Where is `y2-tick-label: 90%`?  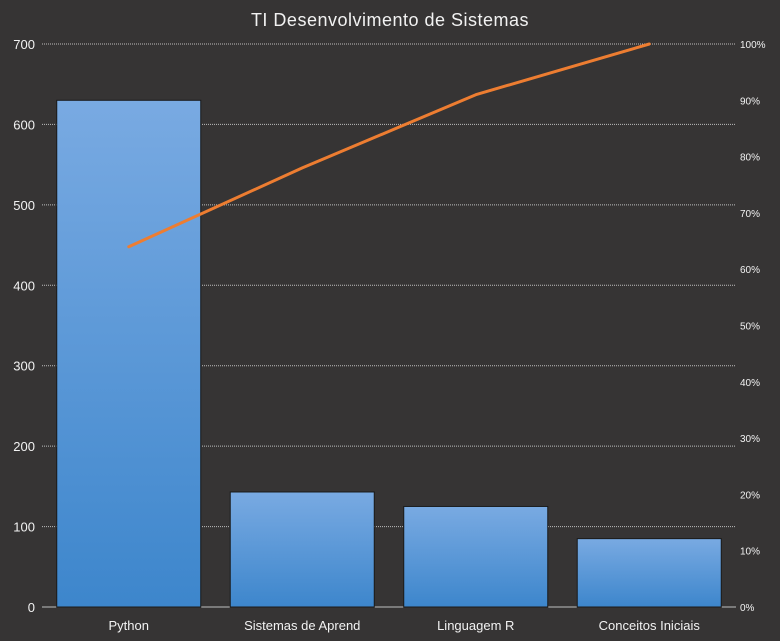 y2-tick-label: 90% is located at coordinates (750, 101).